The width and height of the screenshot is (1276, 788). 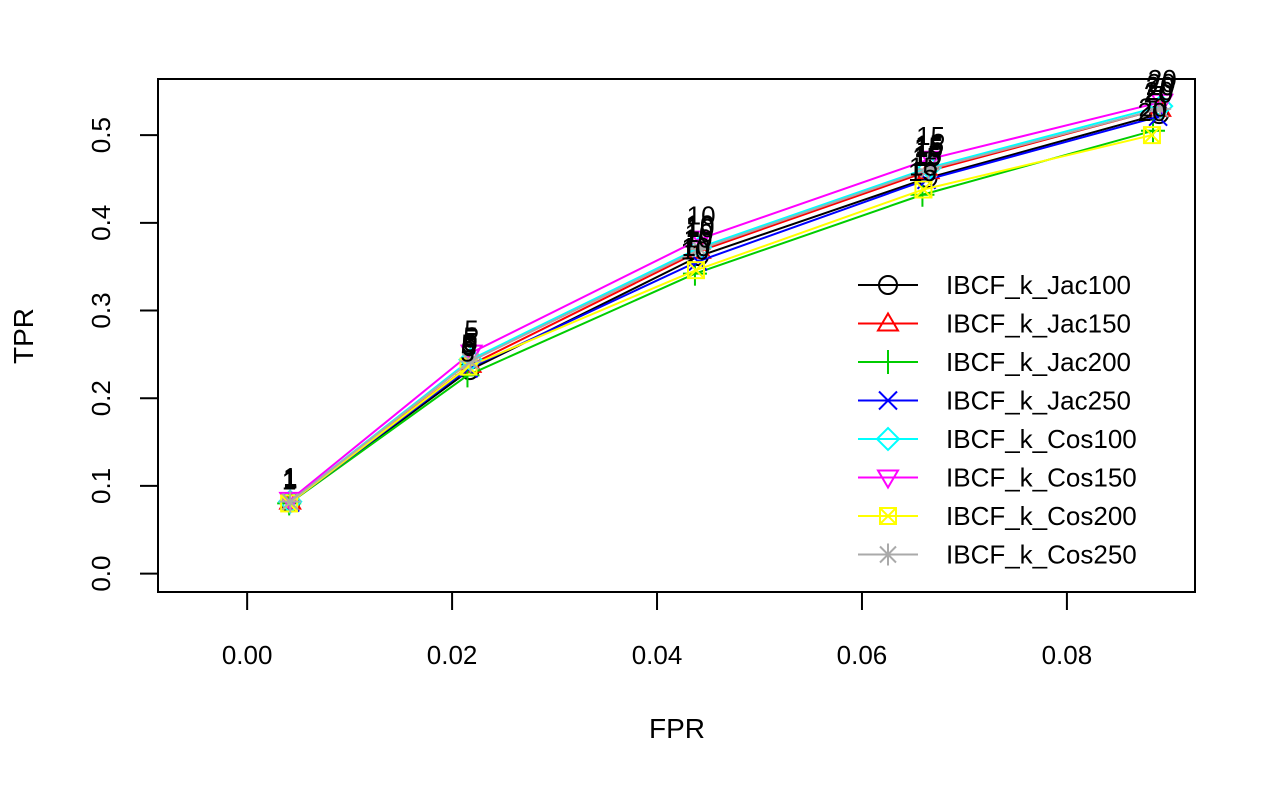 I want to click on x-tick-label: 0.00, so click(x=247, y=655).